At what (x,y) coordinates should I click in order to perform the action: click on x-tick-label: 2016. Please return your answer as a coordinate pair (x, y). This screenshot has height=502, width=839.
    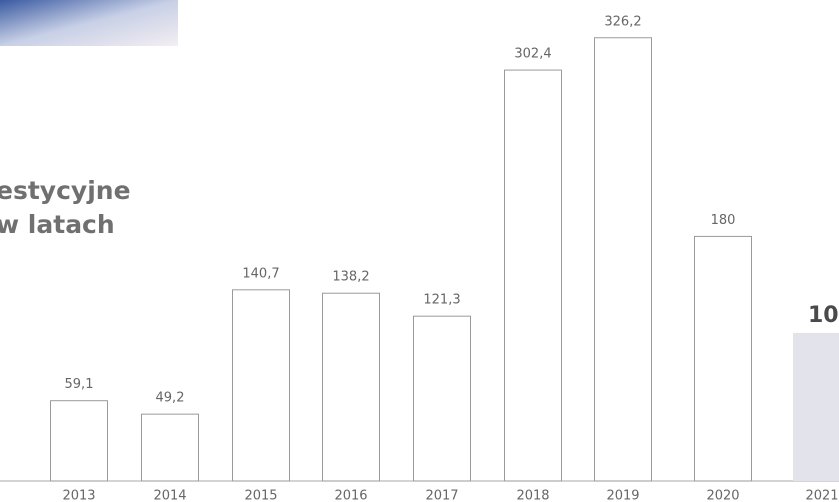
    Looking at the image, I should click on (350, 495).